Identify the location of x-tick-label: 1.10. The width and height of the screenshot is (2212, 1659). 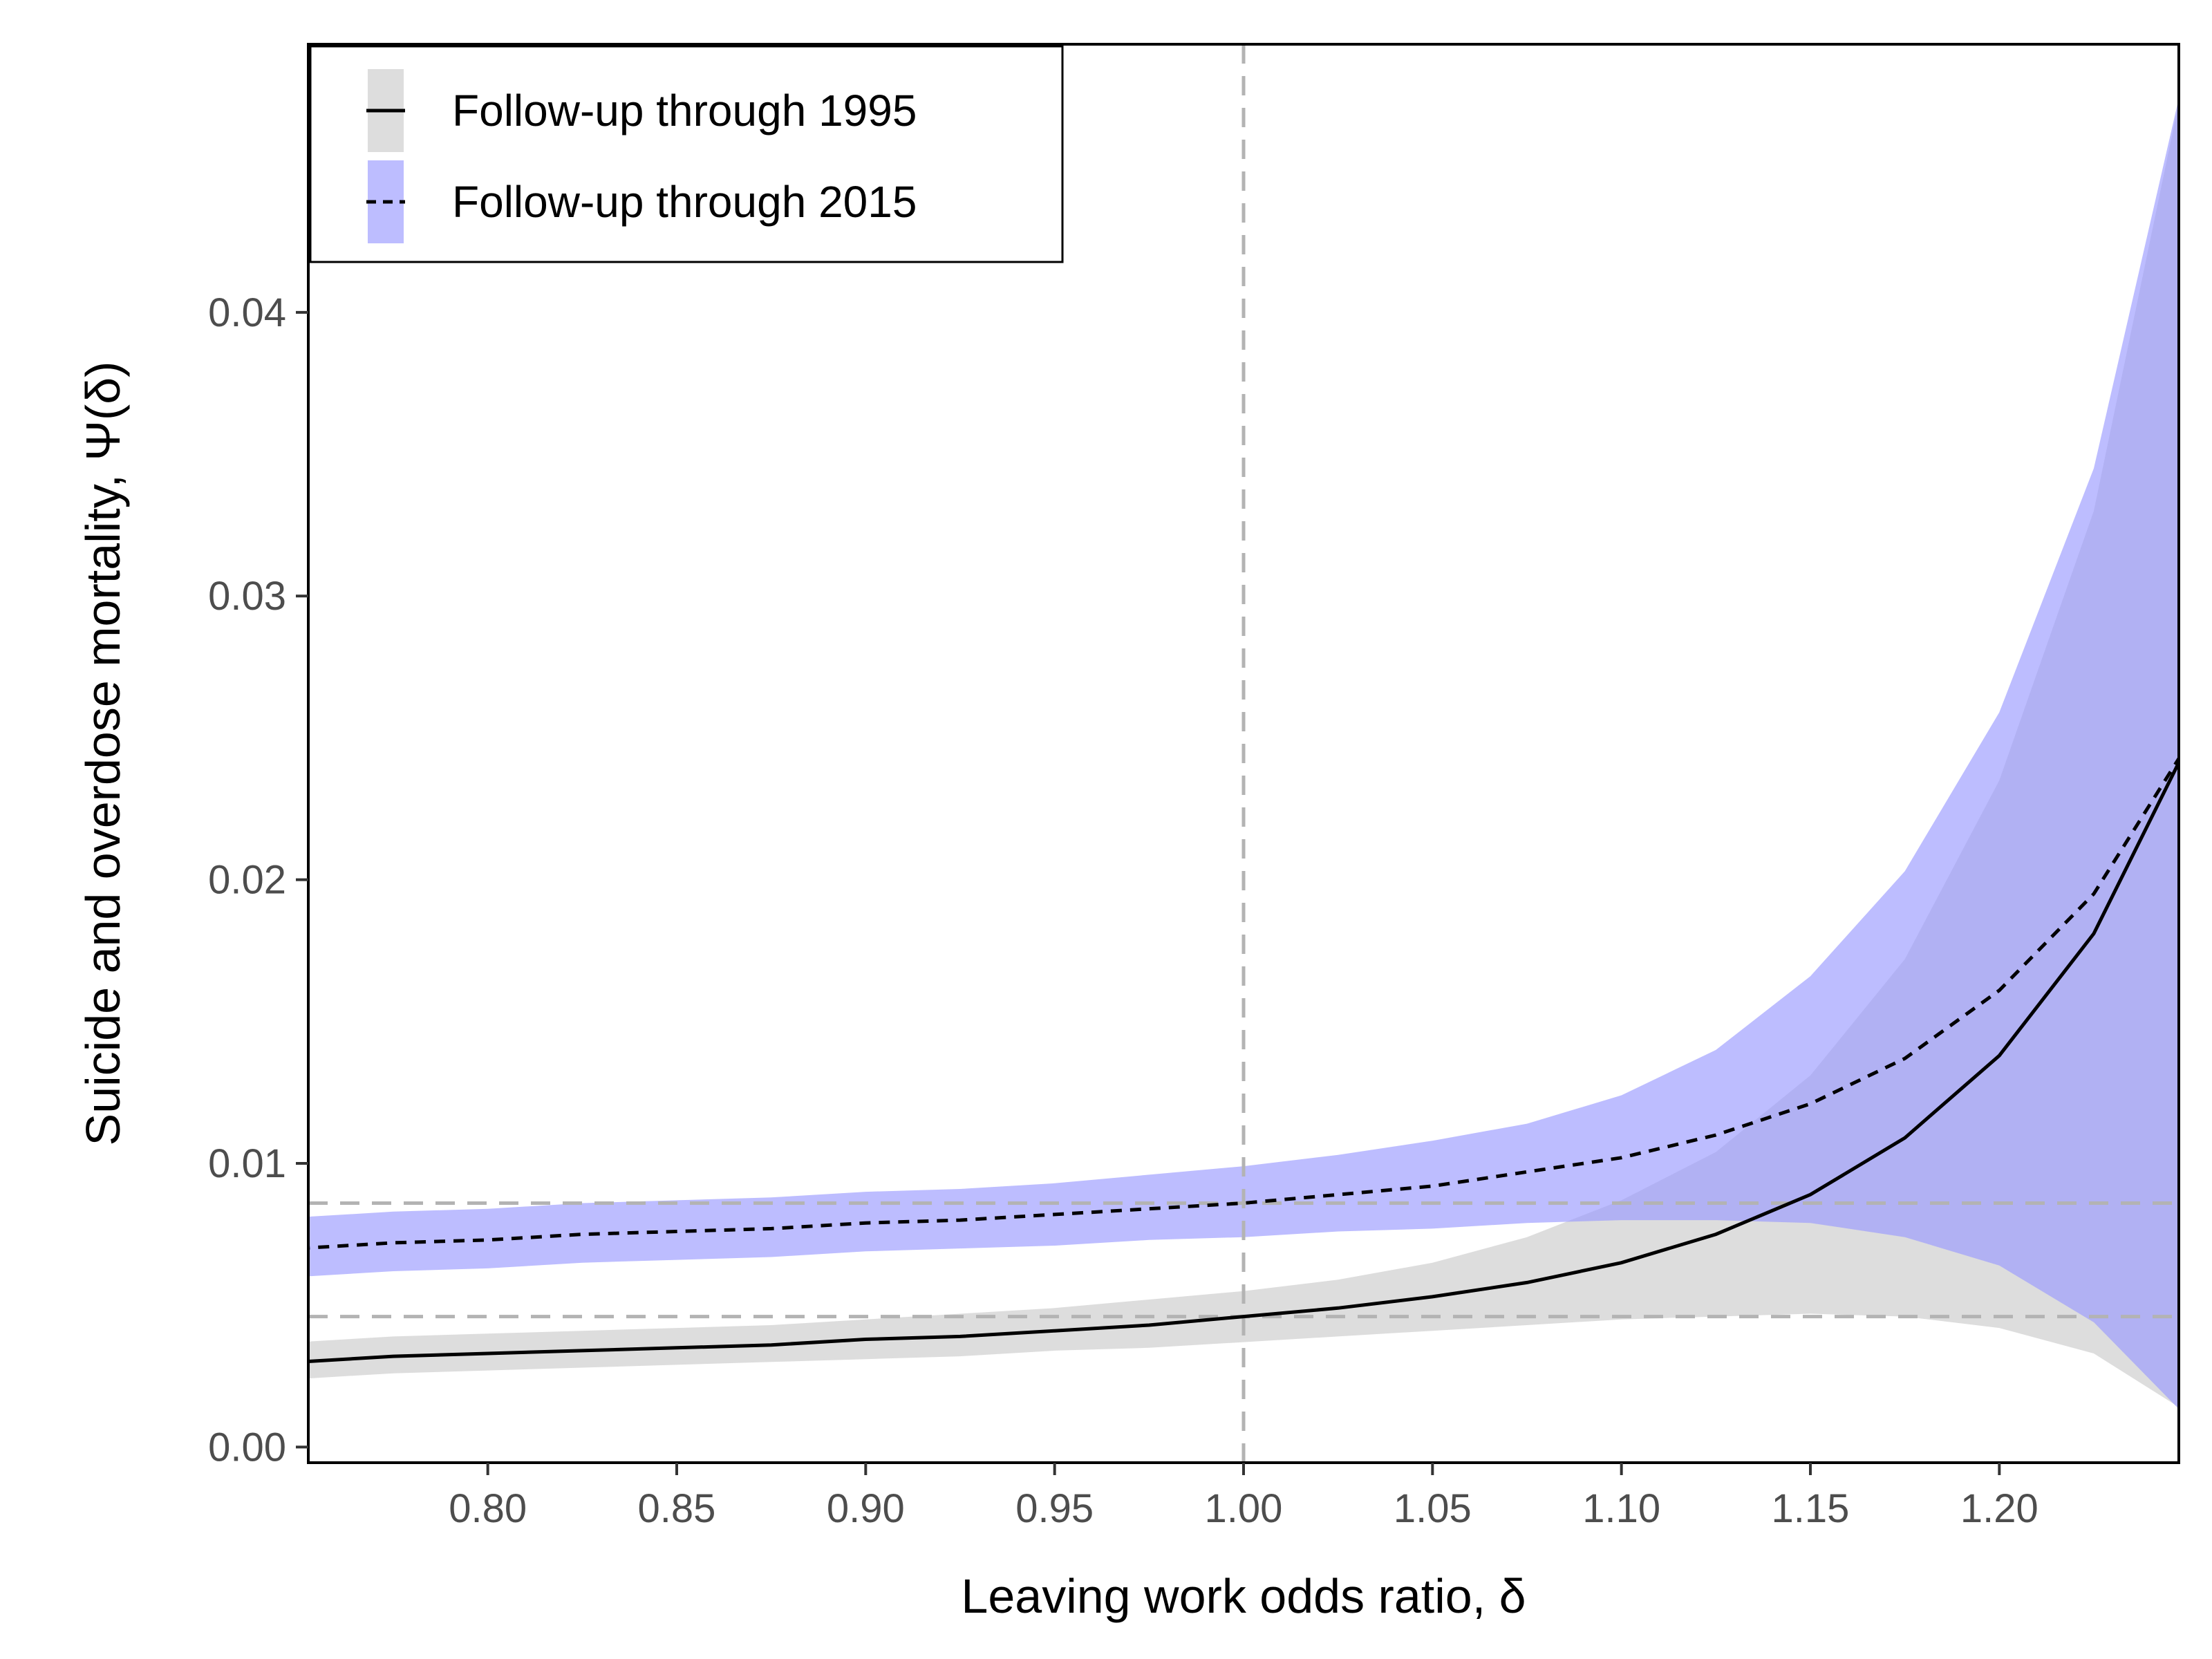
(1621, 1508).